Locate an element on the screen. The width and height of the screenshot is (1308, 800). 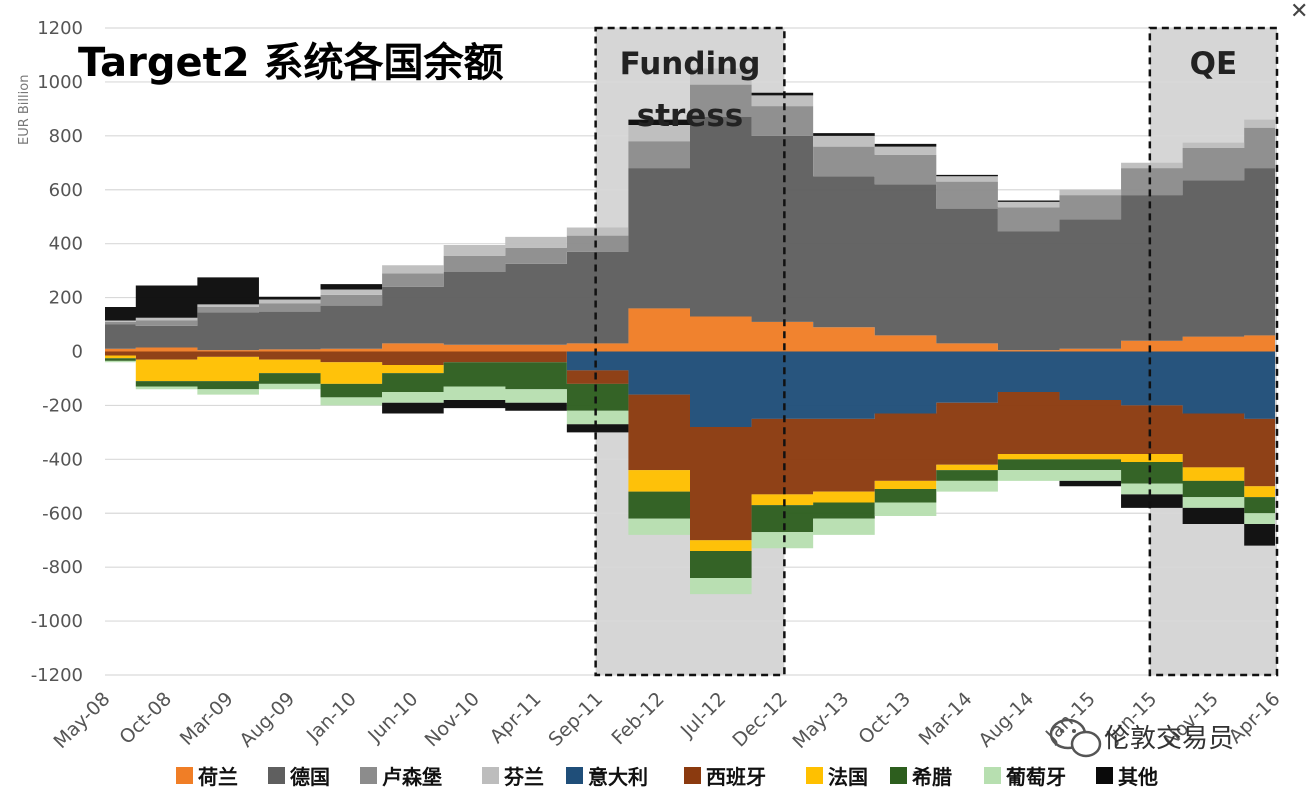
close-icon: ✕ is located at coordinates (1299, 12).